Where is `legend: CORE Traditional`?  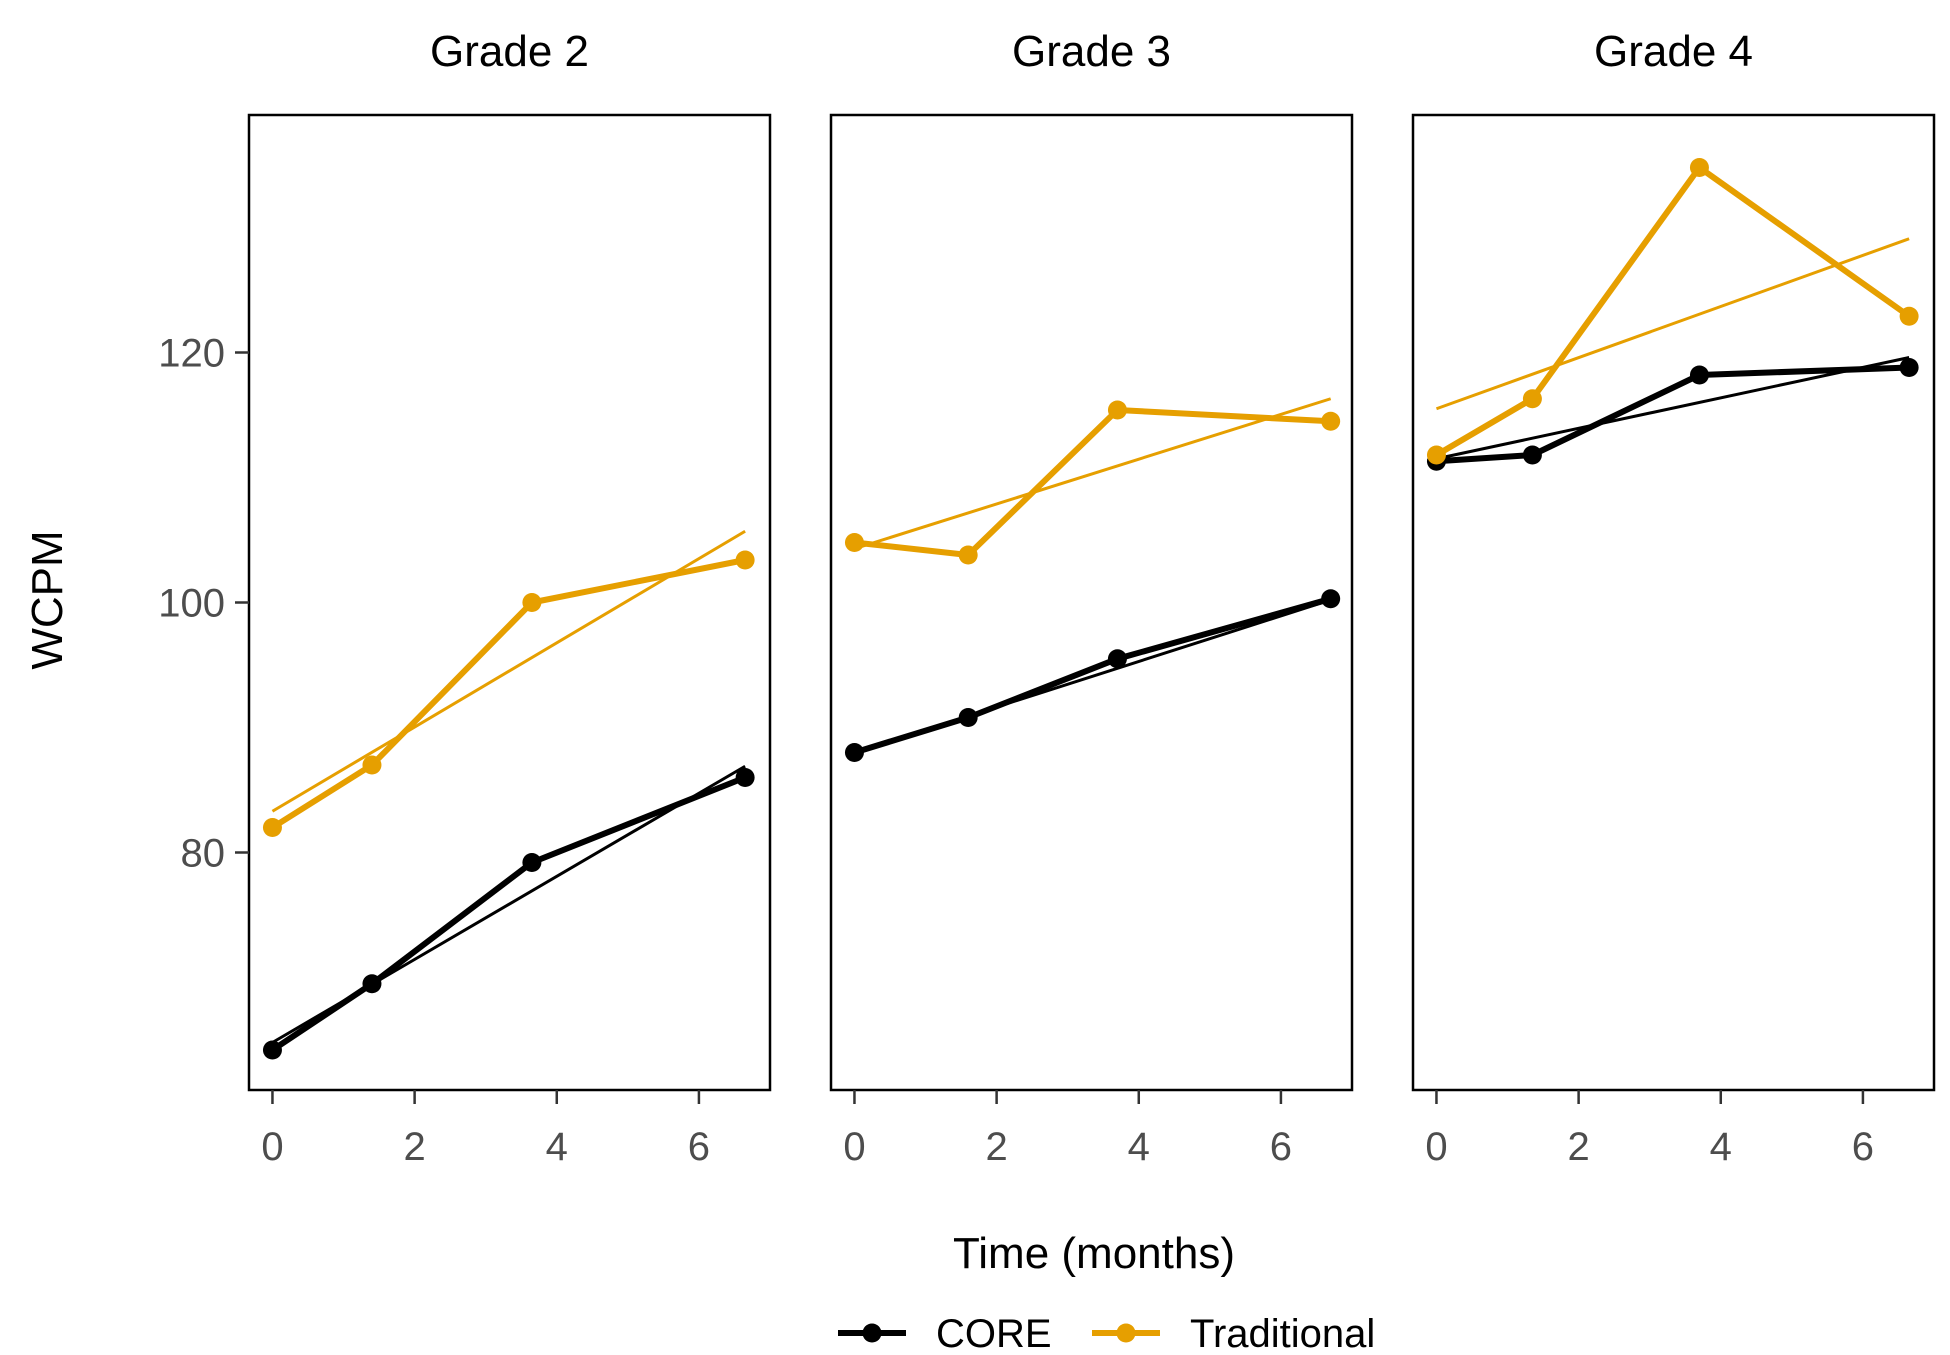
legend: CORE Traditional is located at coordinates (1106, 1333).